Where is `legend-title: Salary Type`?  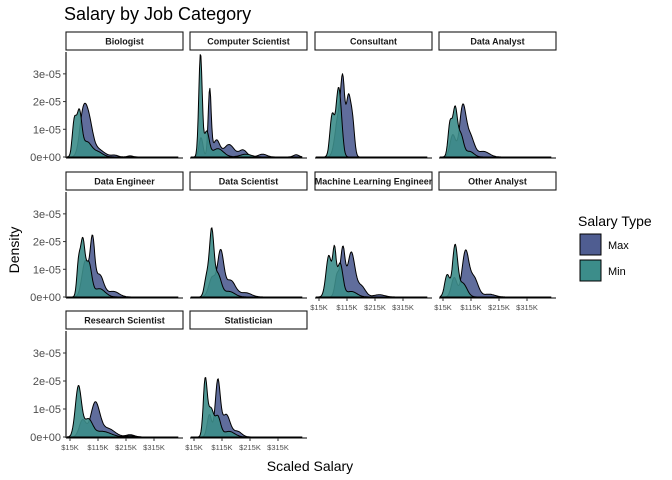
legend-title: Salary Type is located at coordinates (615, 221).